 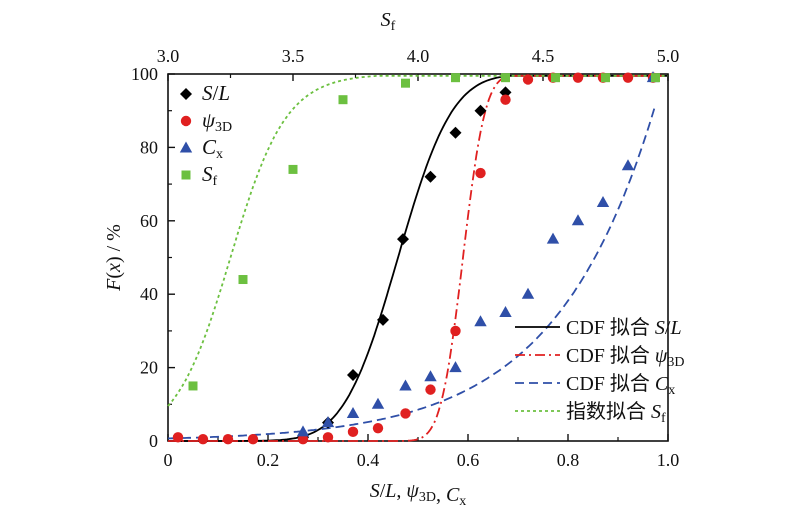 I want to click on bottom-tick-label: 0.4, so click(x=368, y=460).